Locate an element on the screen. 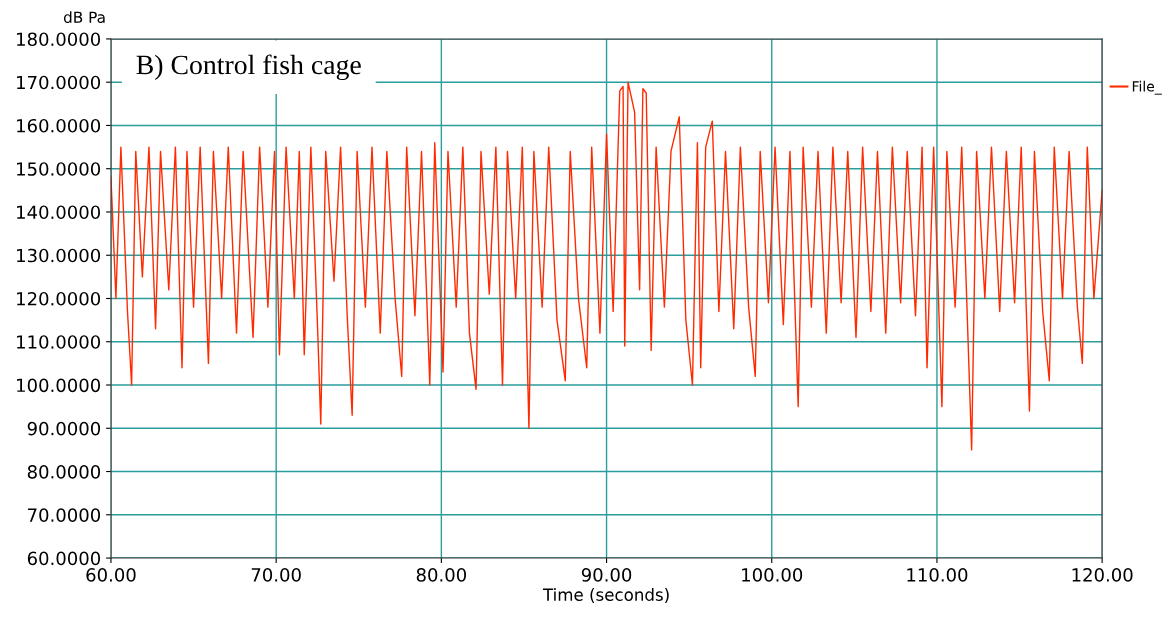 This screenshot has height=618, width=1173. y-tick-label: 140.0000 is located at coordinates (59, 212).